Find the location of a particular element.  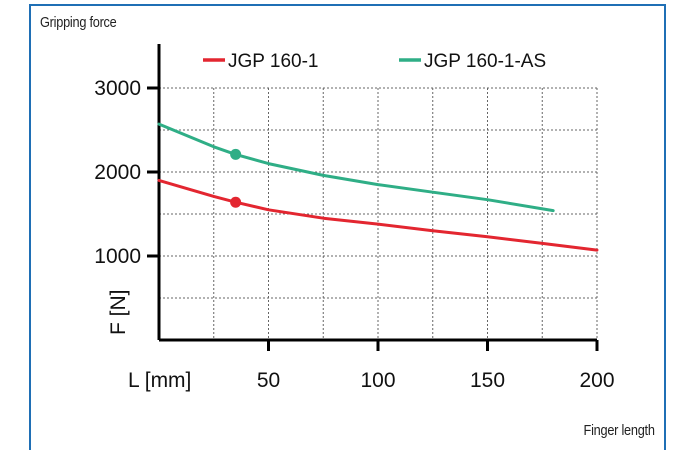

legend-label-2: JGP 160-1-AS is located at coordinates (485, 61).